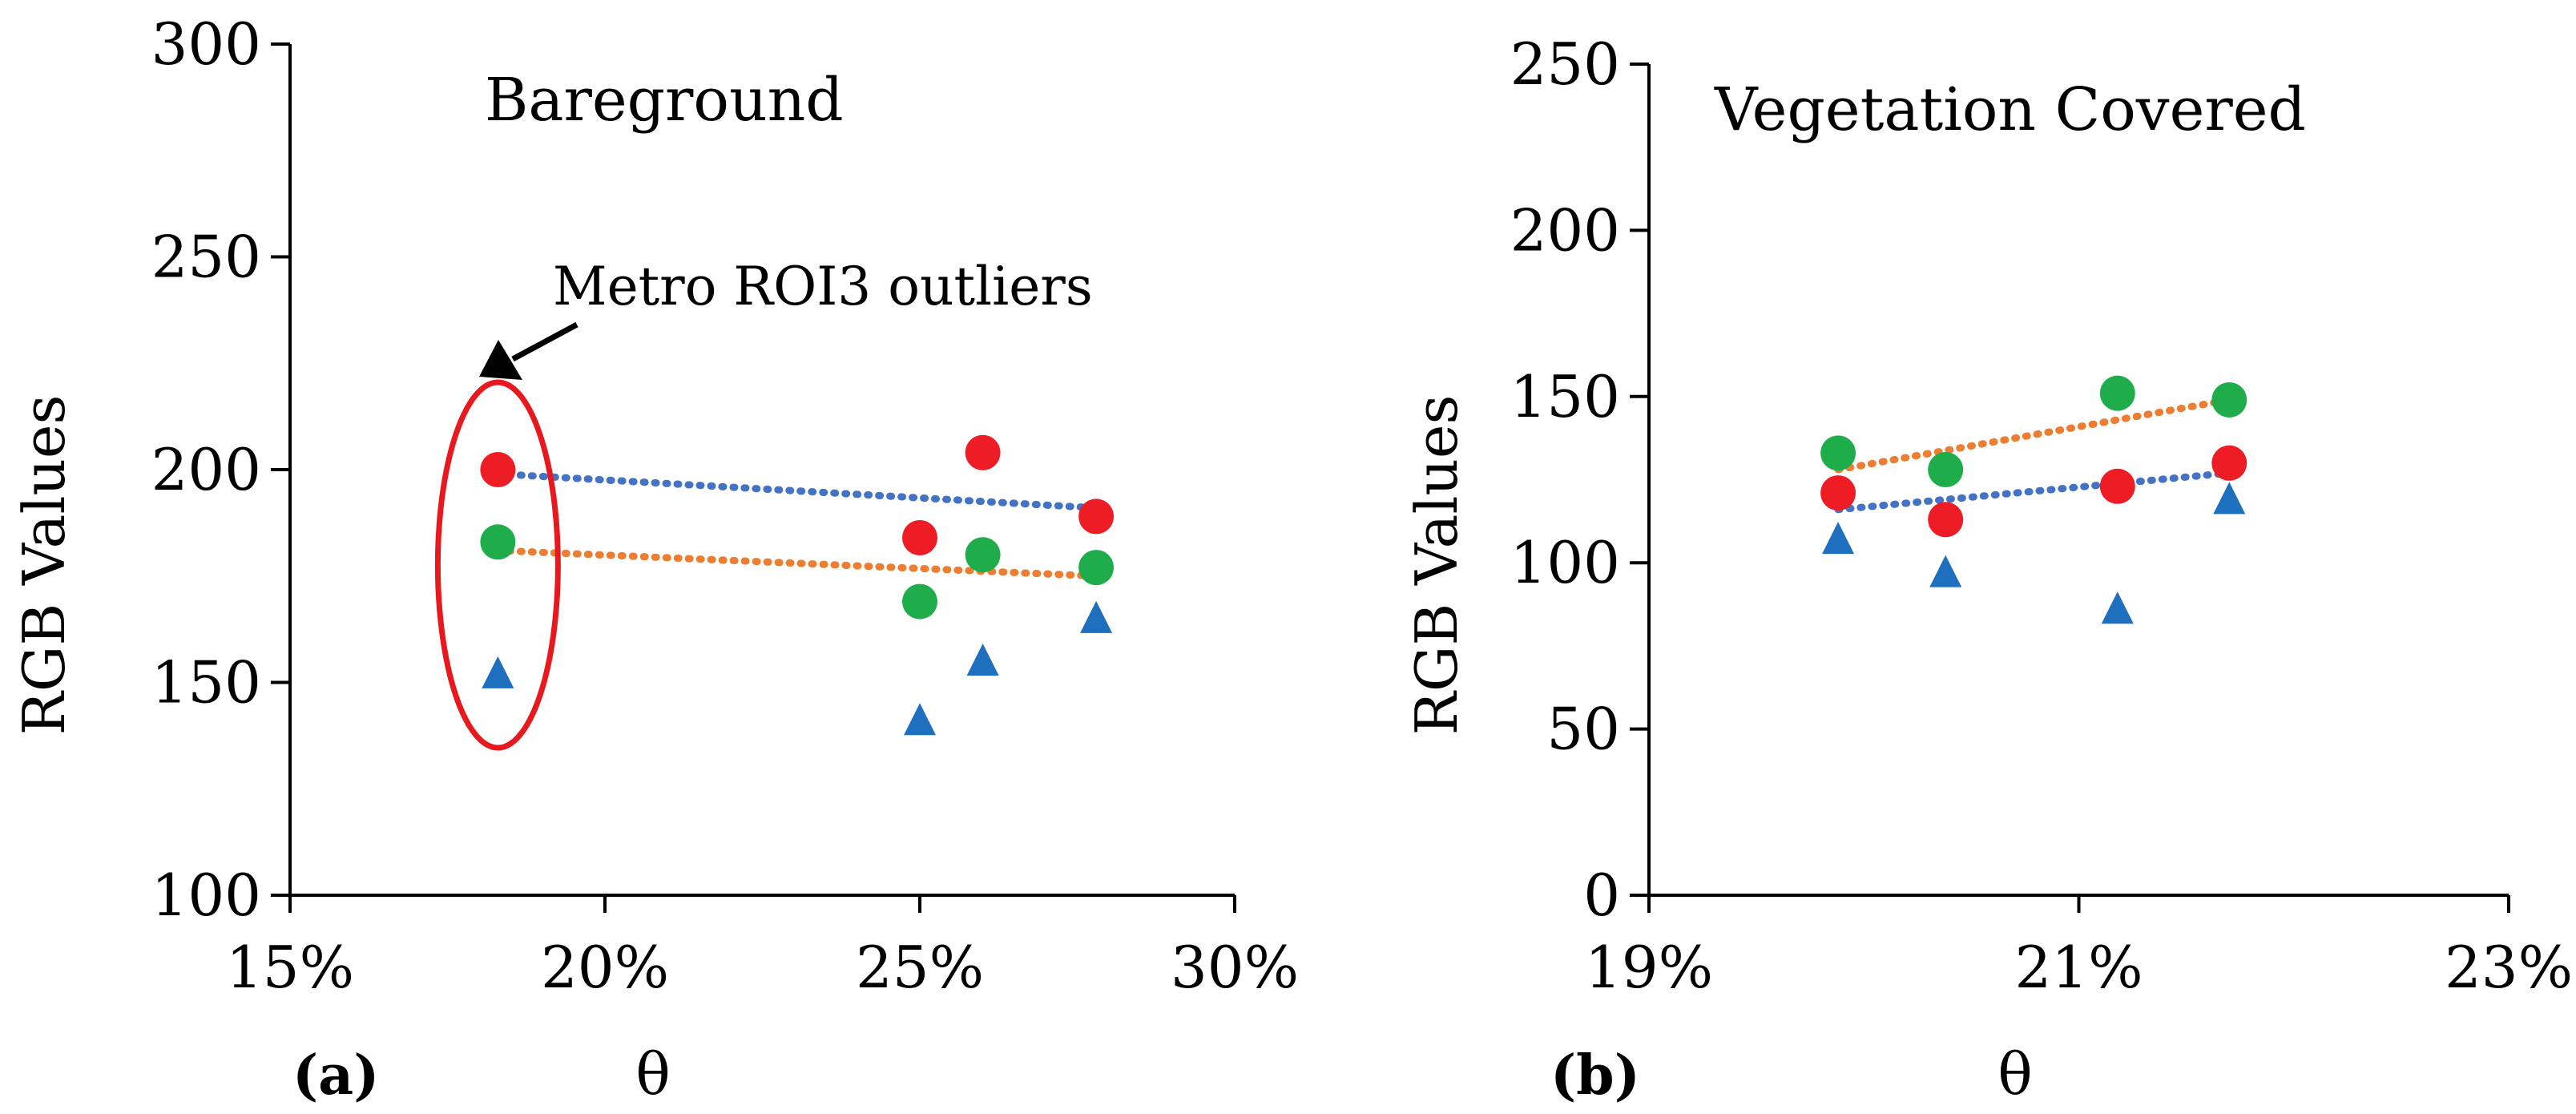 The height and width of the screenshot is (1114, 2576). I want to click on outliers-arrow-head, so click(500, 360).